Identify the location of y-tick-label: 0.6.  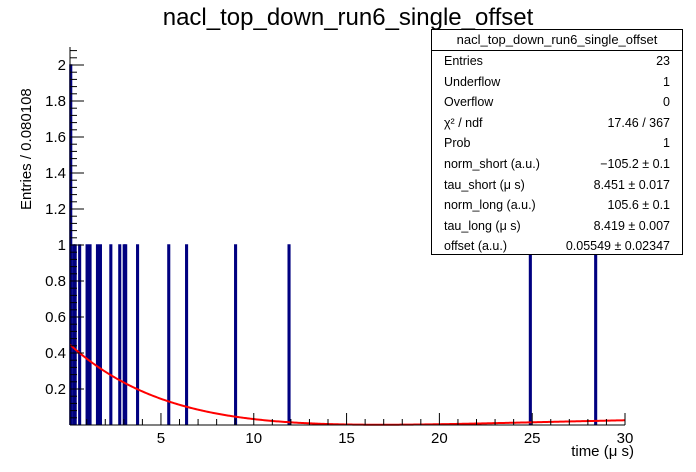
(55, 317).